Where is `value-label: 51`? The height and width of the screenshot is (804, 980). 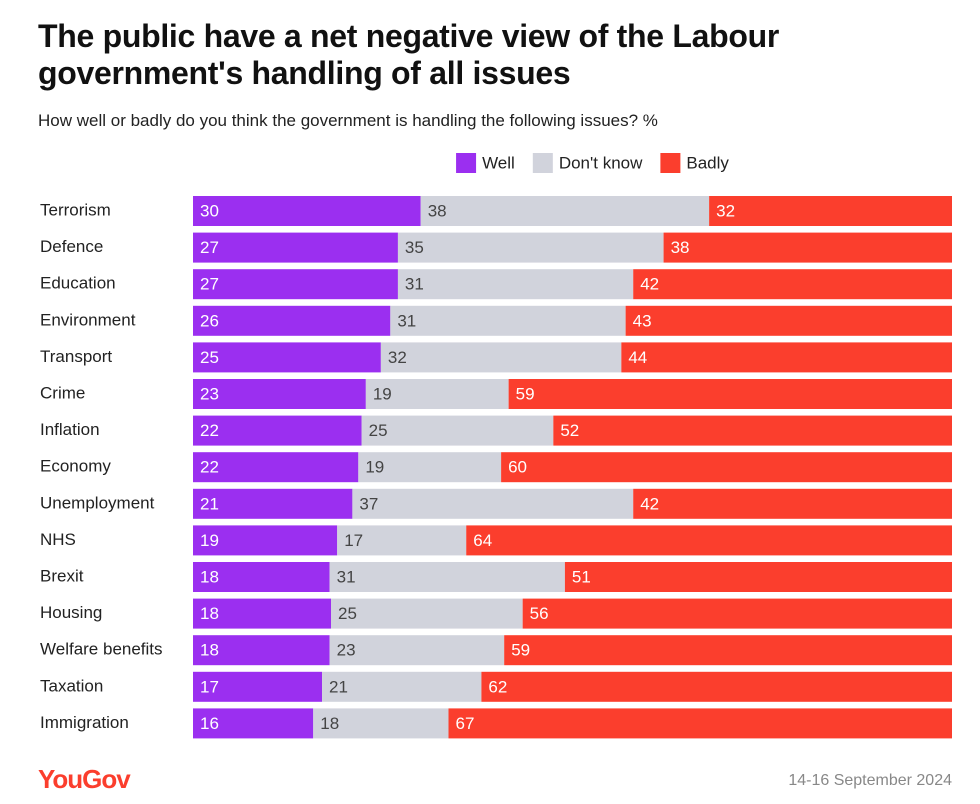 value-label: 51 is located at coordinates (581, 576).